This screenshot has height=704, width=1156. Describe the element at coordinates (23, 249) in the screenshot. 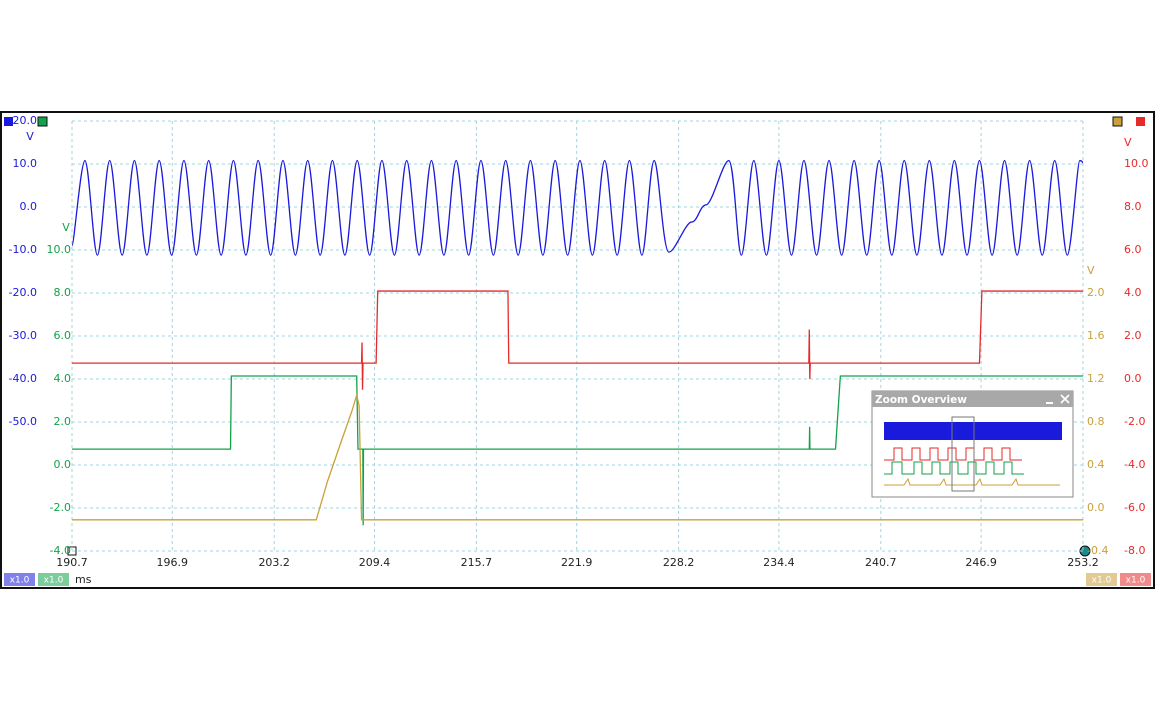

I see `y-tick-label: -10.0` at that location.